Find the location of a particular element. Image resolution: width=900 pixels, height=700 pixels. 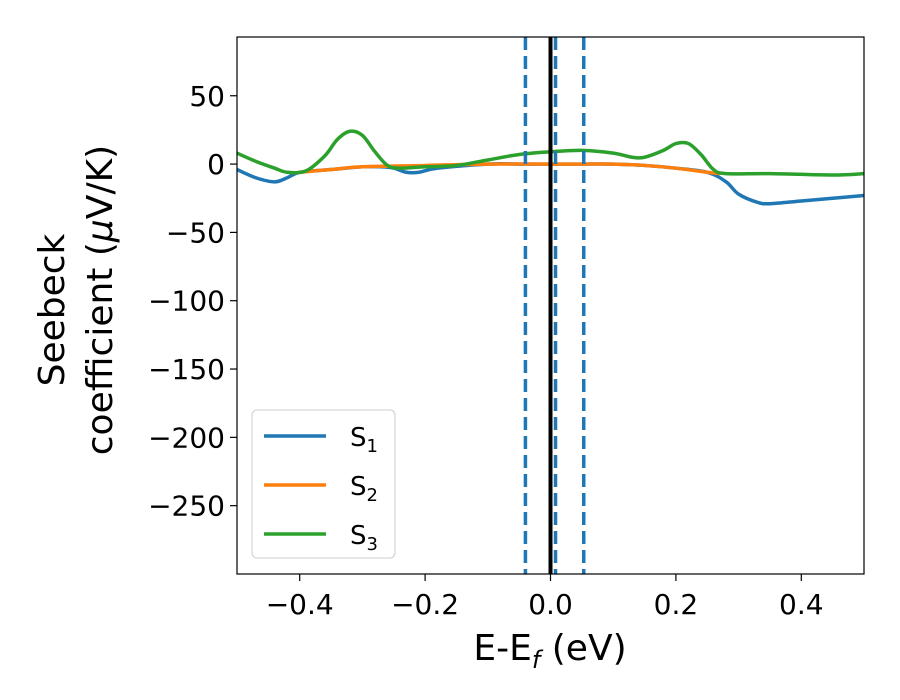

x-tick-label: −0.4 is located at coordinates (300, 604).